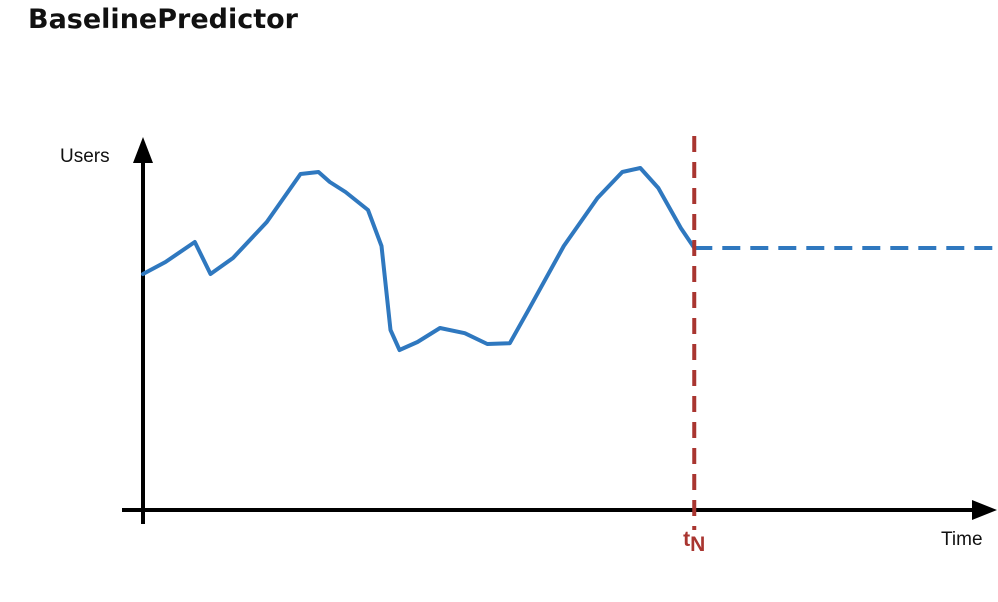 Image resolution: width=998 pixels, height=602 pixels. I want to click on y-axis-label: Users, so click(85, 156).